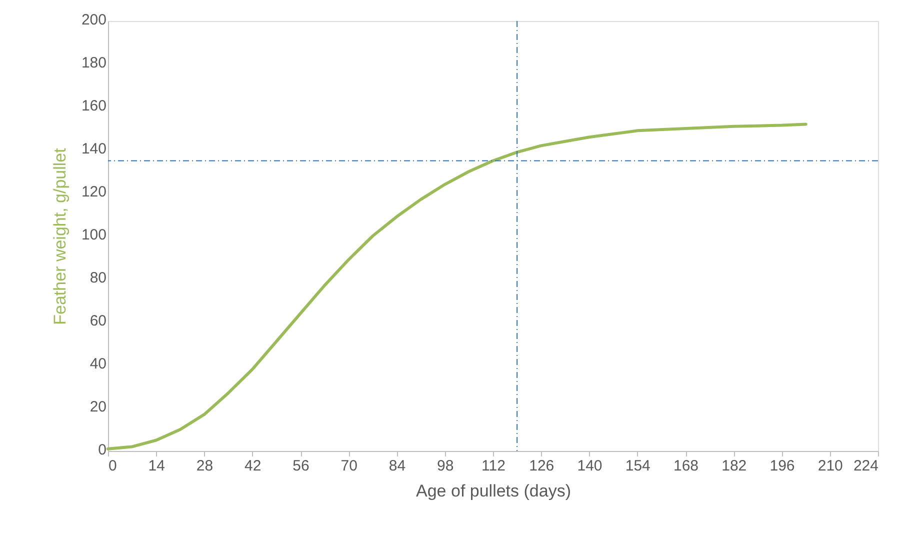 The width and height of the screenshot is (910, 533). What do you see at coordinates (93, 20) in the screenshot?
I see `y-tick-label: 200` at bounding box center [93, 20].